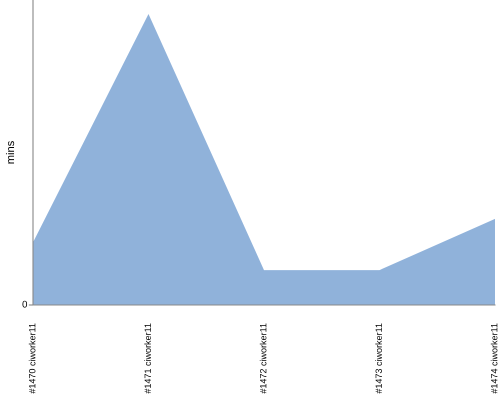 The height and width of the screenshot is (400, 500). Describe the element at coordinates (263, 358) in the screenshot. I see `x-tick-label: #1472 ciworker11` at that location.